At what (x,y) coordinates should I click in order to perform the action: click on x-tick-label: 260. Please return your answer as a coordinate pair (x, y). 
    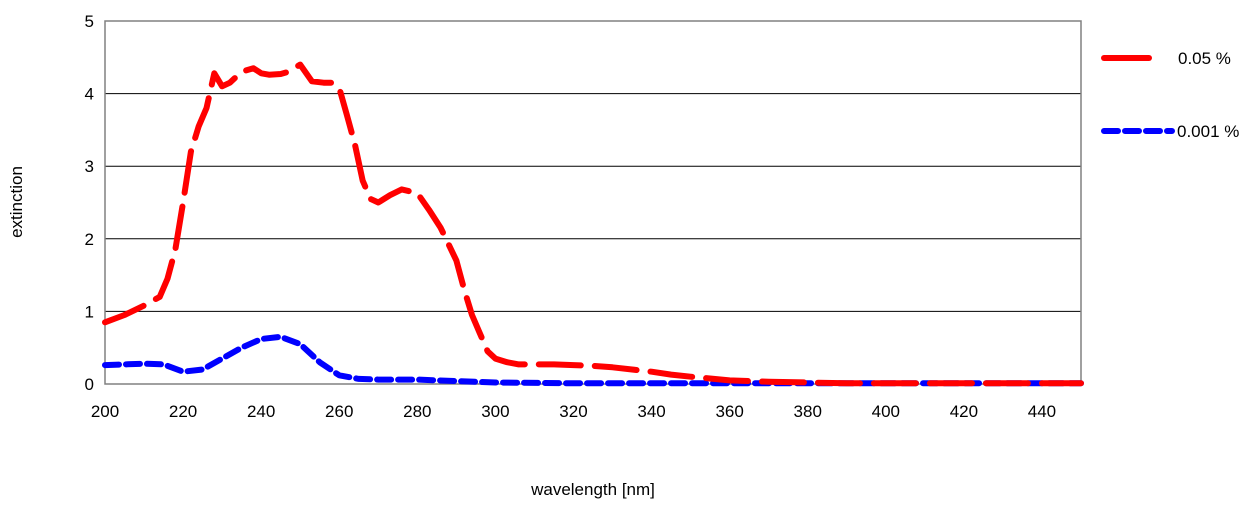
    Looking at the image, I should click on (339, 411).